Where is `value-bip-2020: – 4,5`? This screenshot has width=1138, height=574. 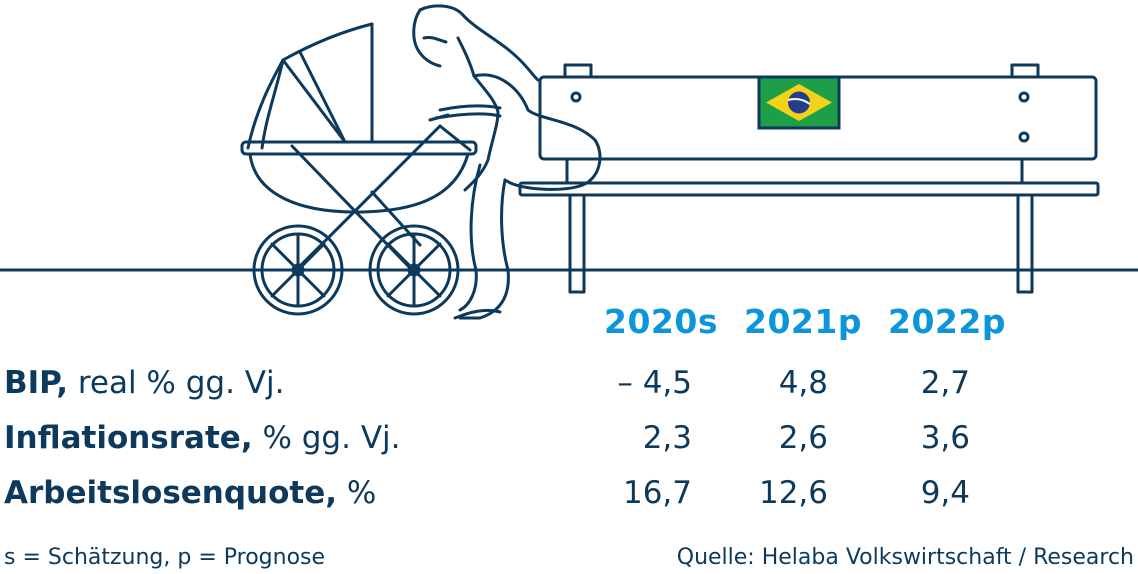
value-bip-2020: – 4,5 is located at coordinates (654, 383).